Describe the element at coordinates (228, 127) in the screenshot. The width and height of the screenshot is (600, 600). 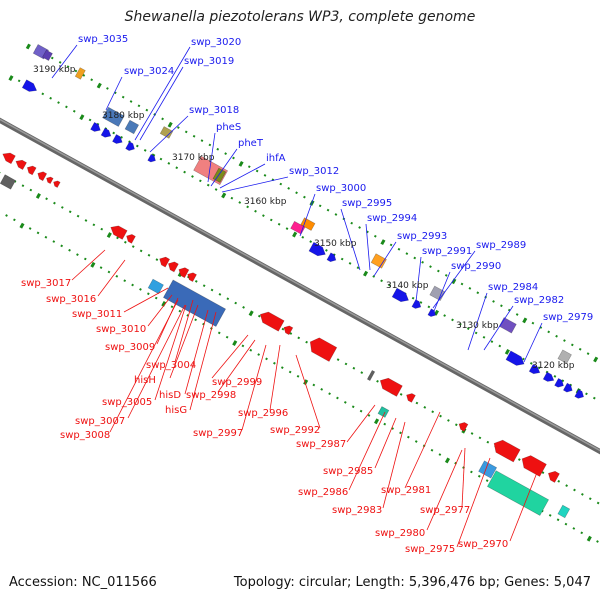
I see `gene-label: pheS` at that location.